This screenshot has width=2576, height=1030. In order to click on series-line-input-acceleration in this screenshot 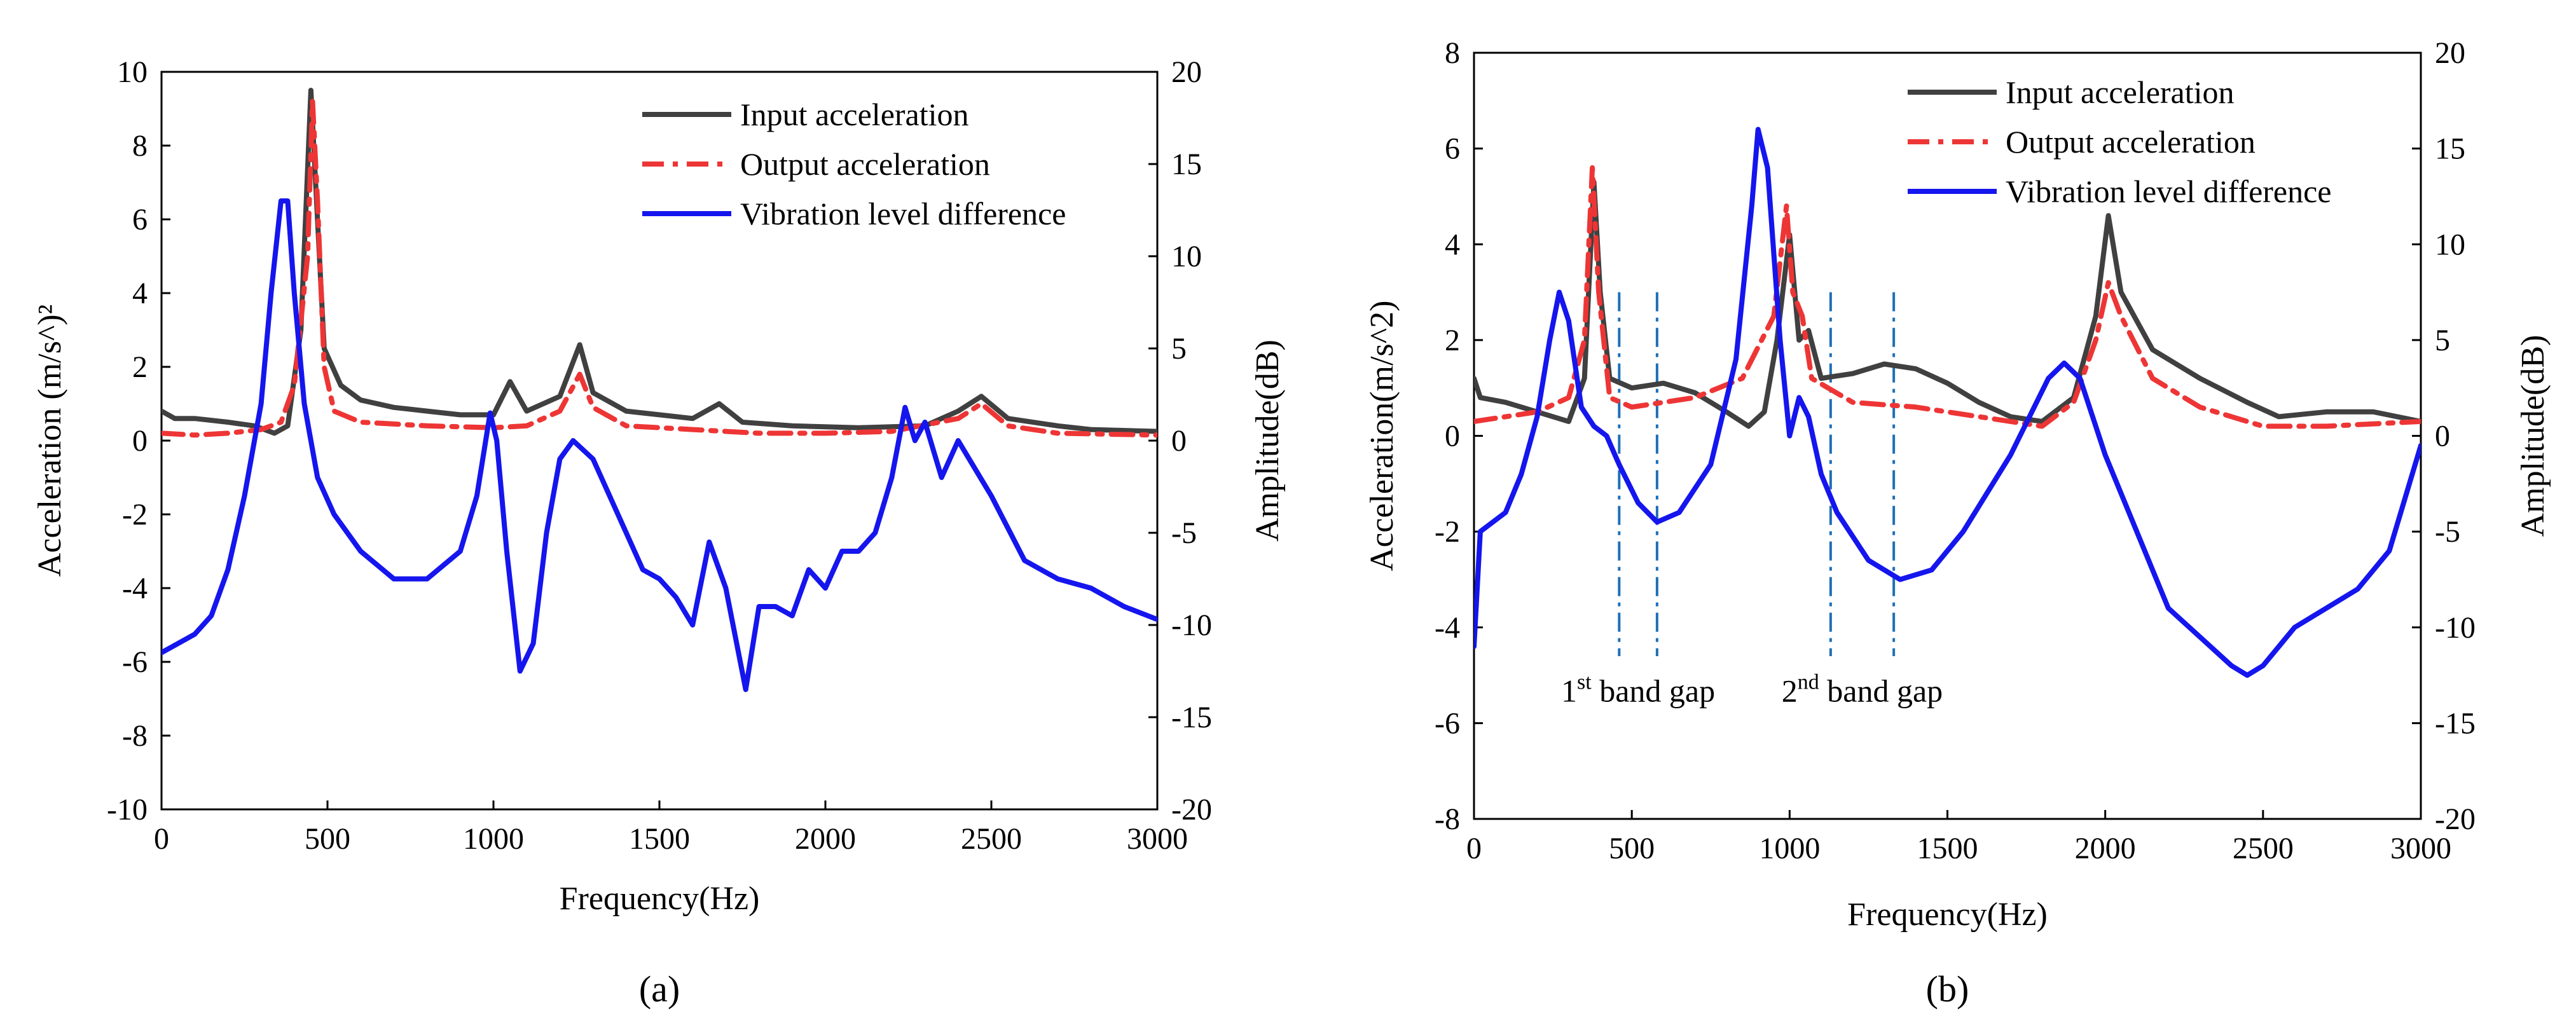, I will do `click(1947, 304)`.